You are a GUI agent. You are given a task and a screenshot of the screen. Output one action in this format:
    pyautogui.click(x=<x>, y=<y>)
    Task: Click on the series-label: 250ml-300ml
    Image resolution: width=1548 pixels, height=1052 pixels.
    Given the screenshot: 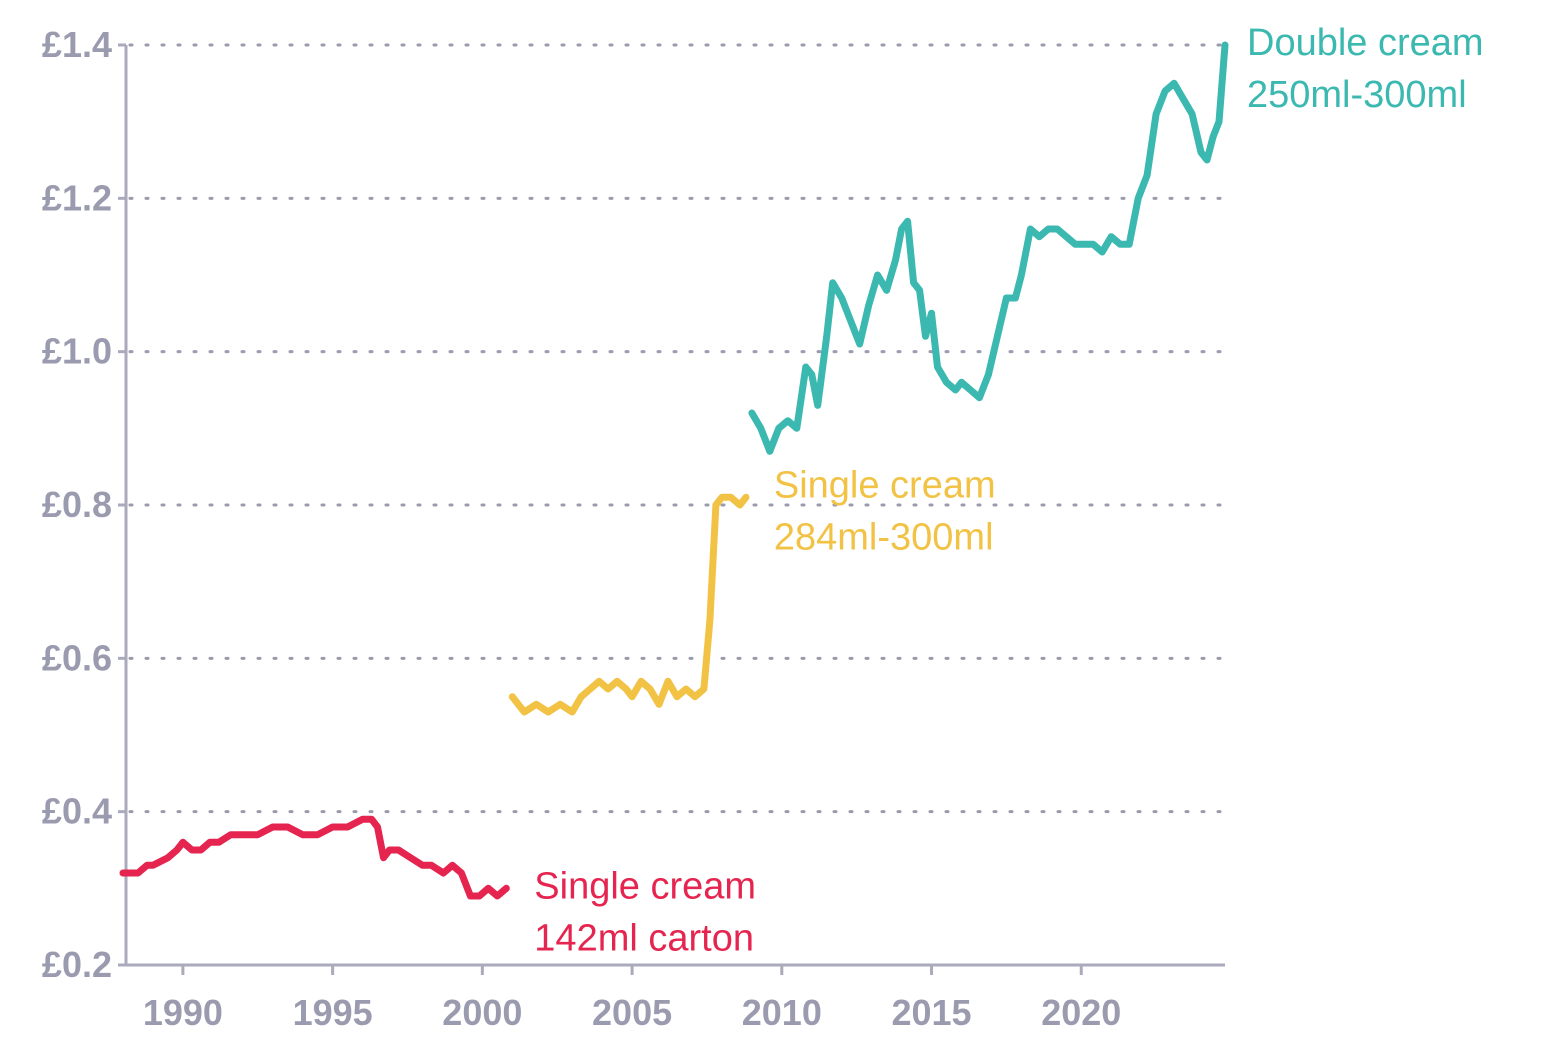 What is the action you would take?
    pyautogui.click(x=1357, y=95)
    